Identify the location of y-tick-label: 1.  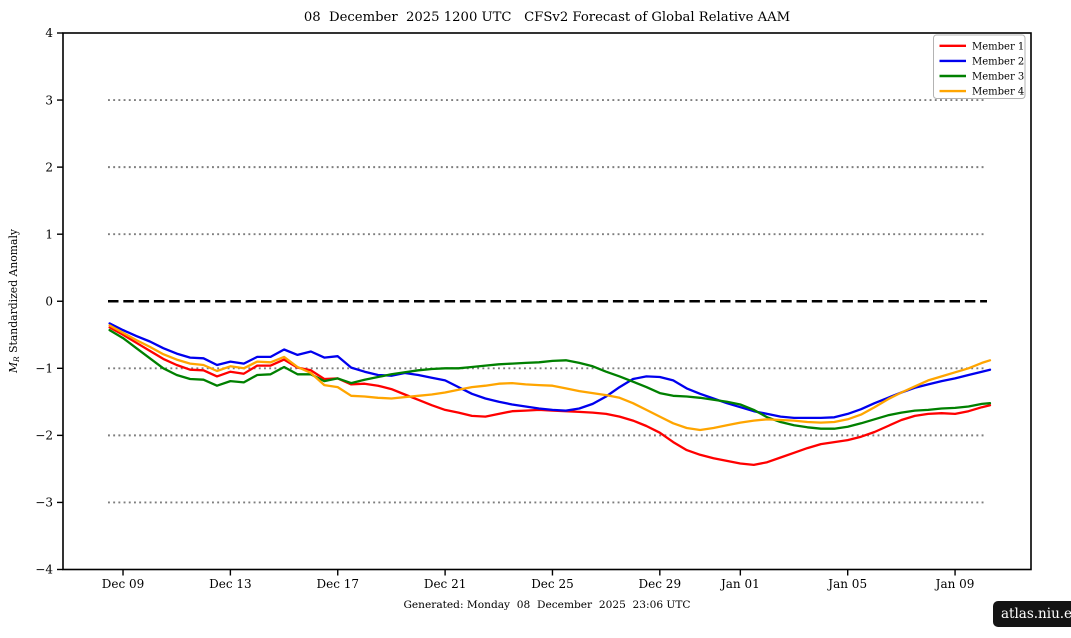
(49, 234).